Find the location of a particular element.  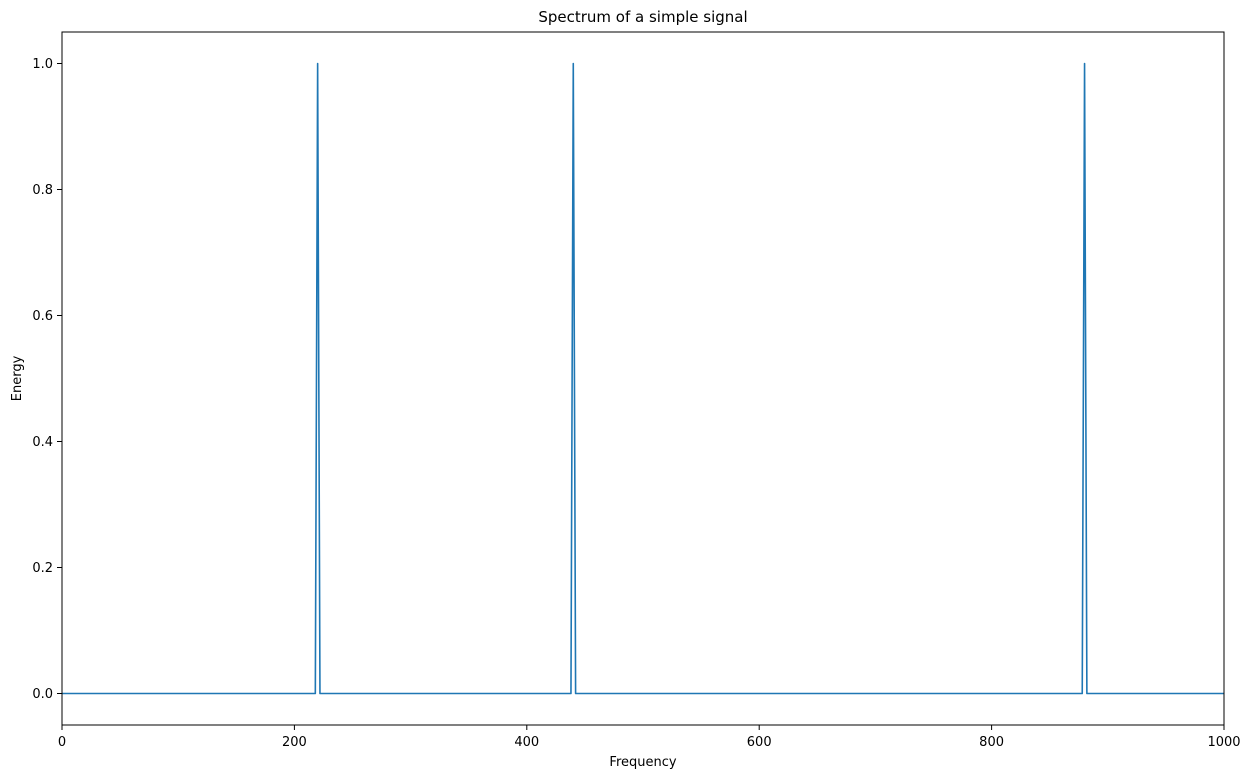

y-tick-label: 0.4 is located at coordinates (42, 442).